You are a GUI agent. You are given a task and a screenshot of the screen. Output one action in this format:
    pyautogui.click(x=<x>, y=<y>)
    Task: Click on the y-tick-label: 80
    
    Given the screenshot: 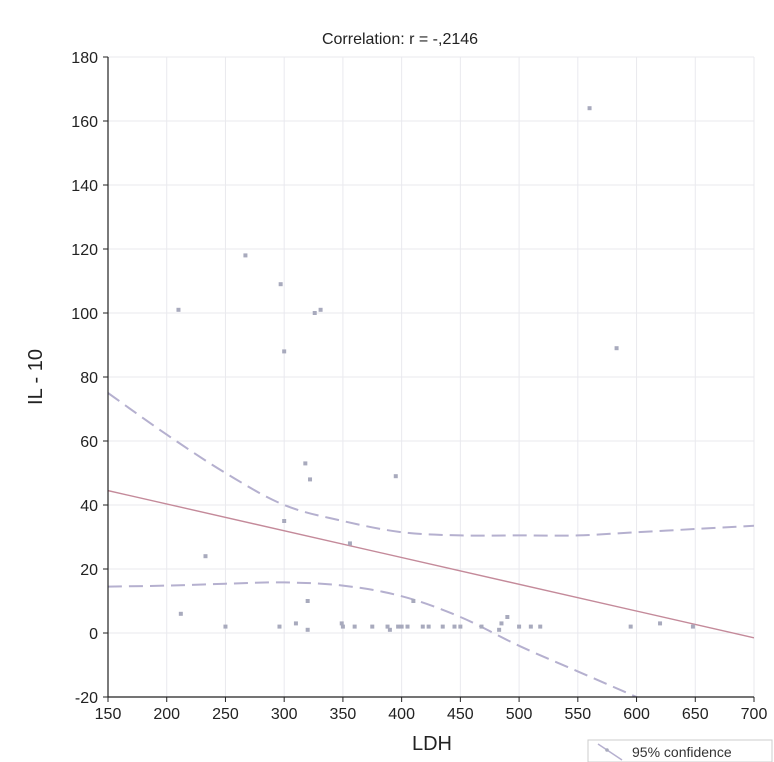 What is the action you would take?
    pyautogui.click(x=89, y=378)
    